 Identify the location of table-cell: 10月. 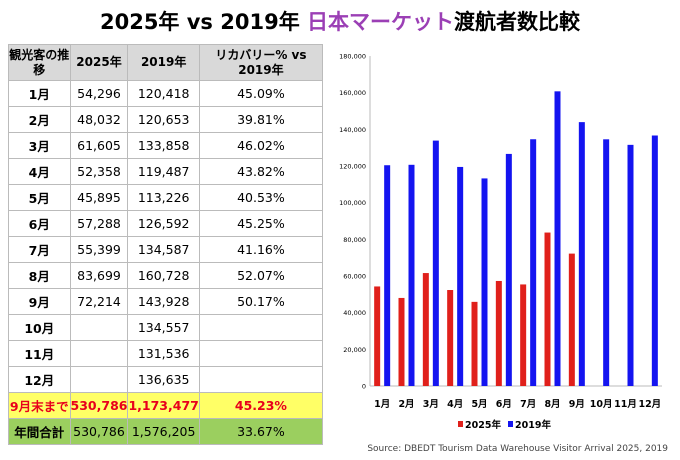
(39, 327).